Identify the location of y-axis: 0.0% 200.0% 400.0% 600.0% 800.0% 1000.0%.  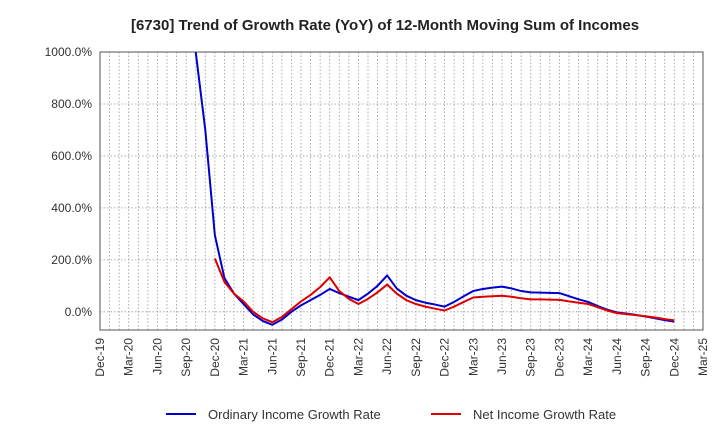
(69, 182).